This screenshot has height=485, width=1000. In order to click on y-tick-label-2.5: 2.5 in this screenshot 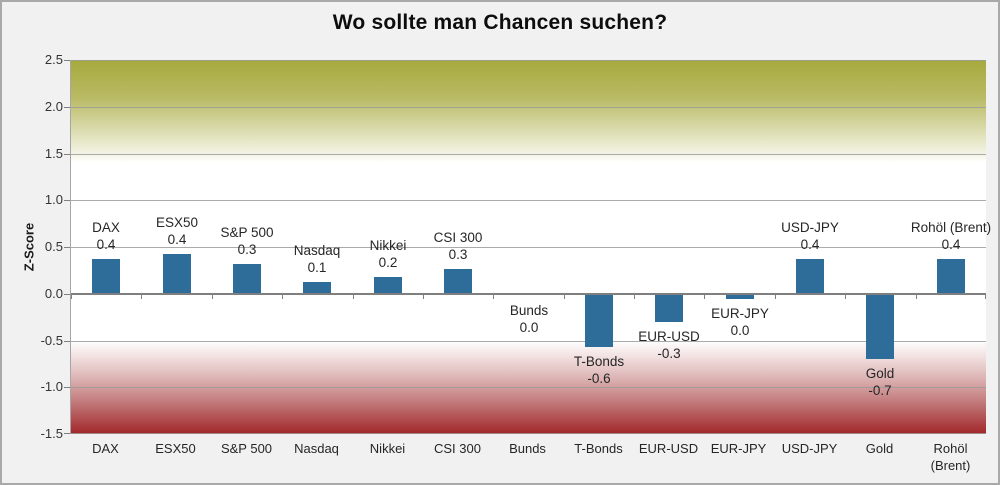, I will do `click(53, 59)`.